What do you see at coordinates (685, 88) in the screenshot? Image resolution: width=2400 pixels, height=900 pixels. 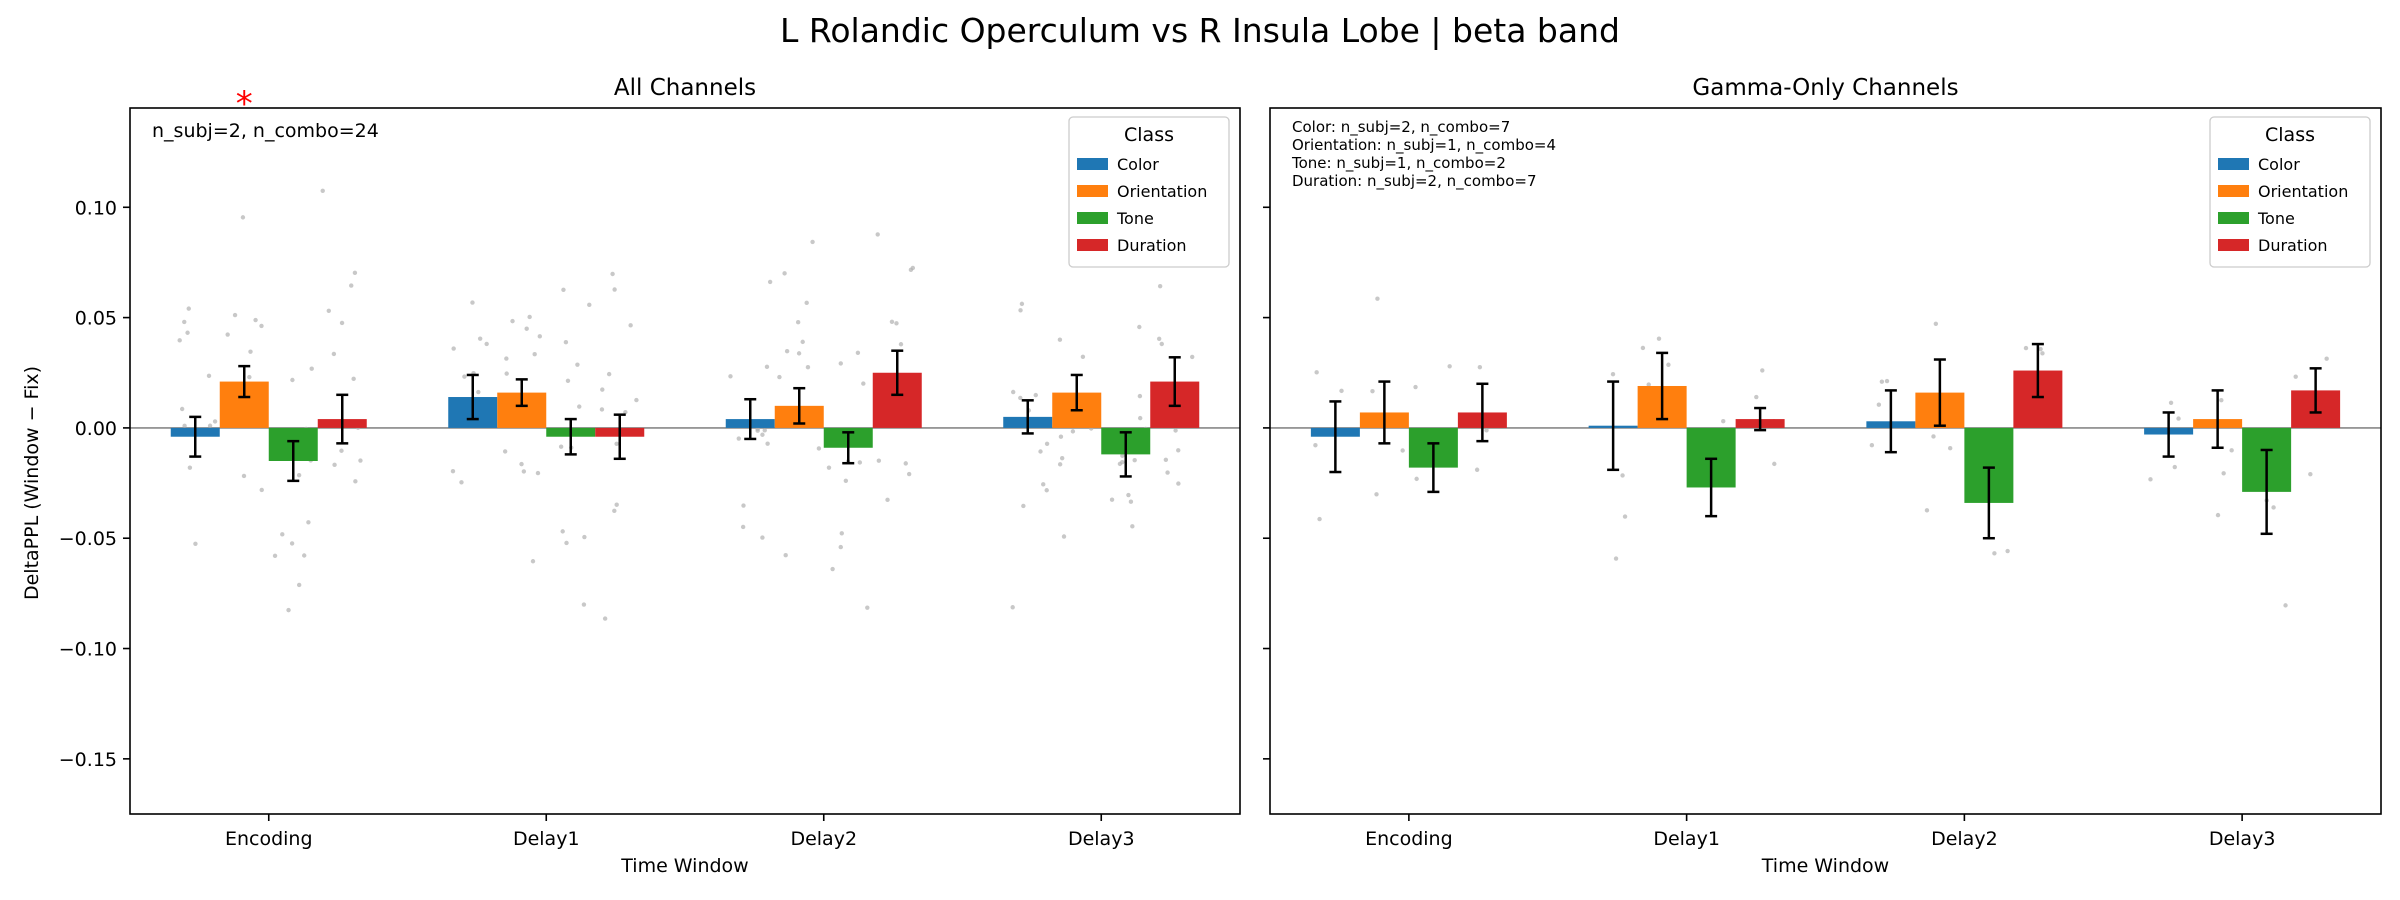 I see `panel-title: All Channels` at bounding box center [685, 88].